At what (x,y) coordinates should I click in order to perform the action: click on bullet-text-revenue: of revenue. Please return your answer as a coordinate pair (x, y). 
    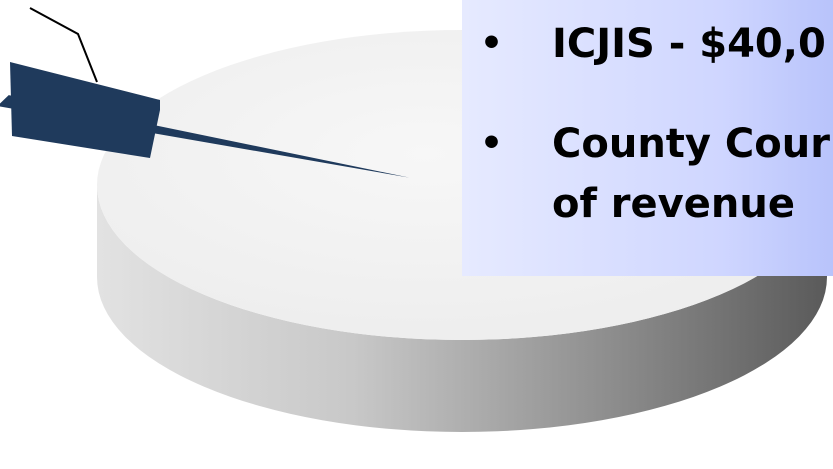
    Looking at the image, I should click on (673, 204).